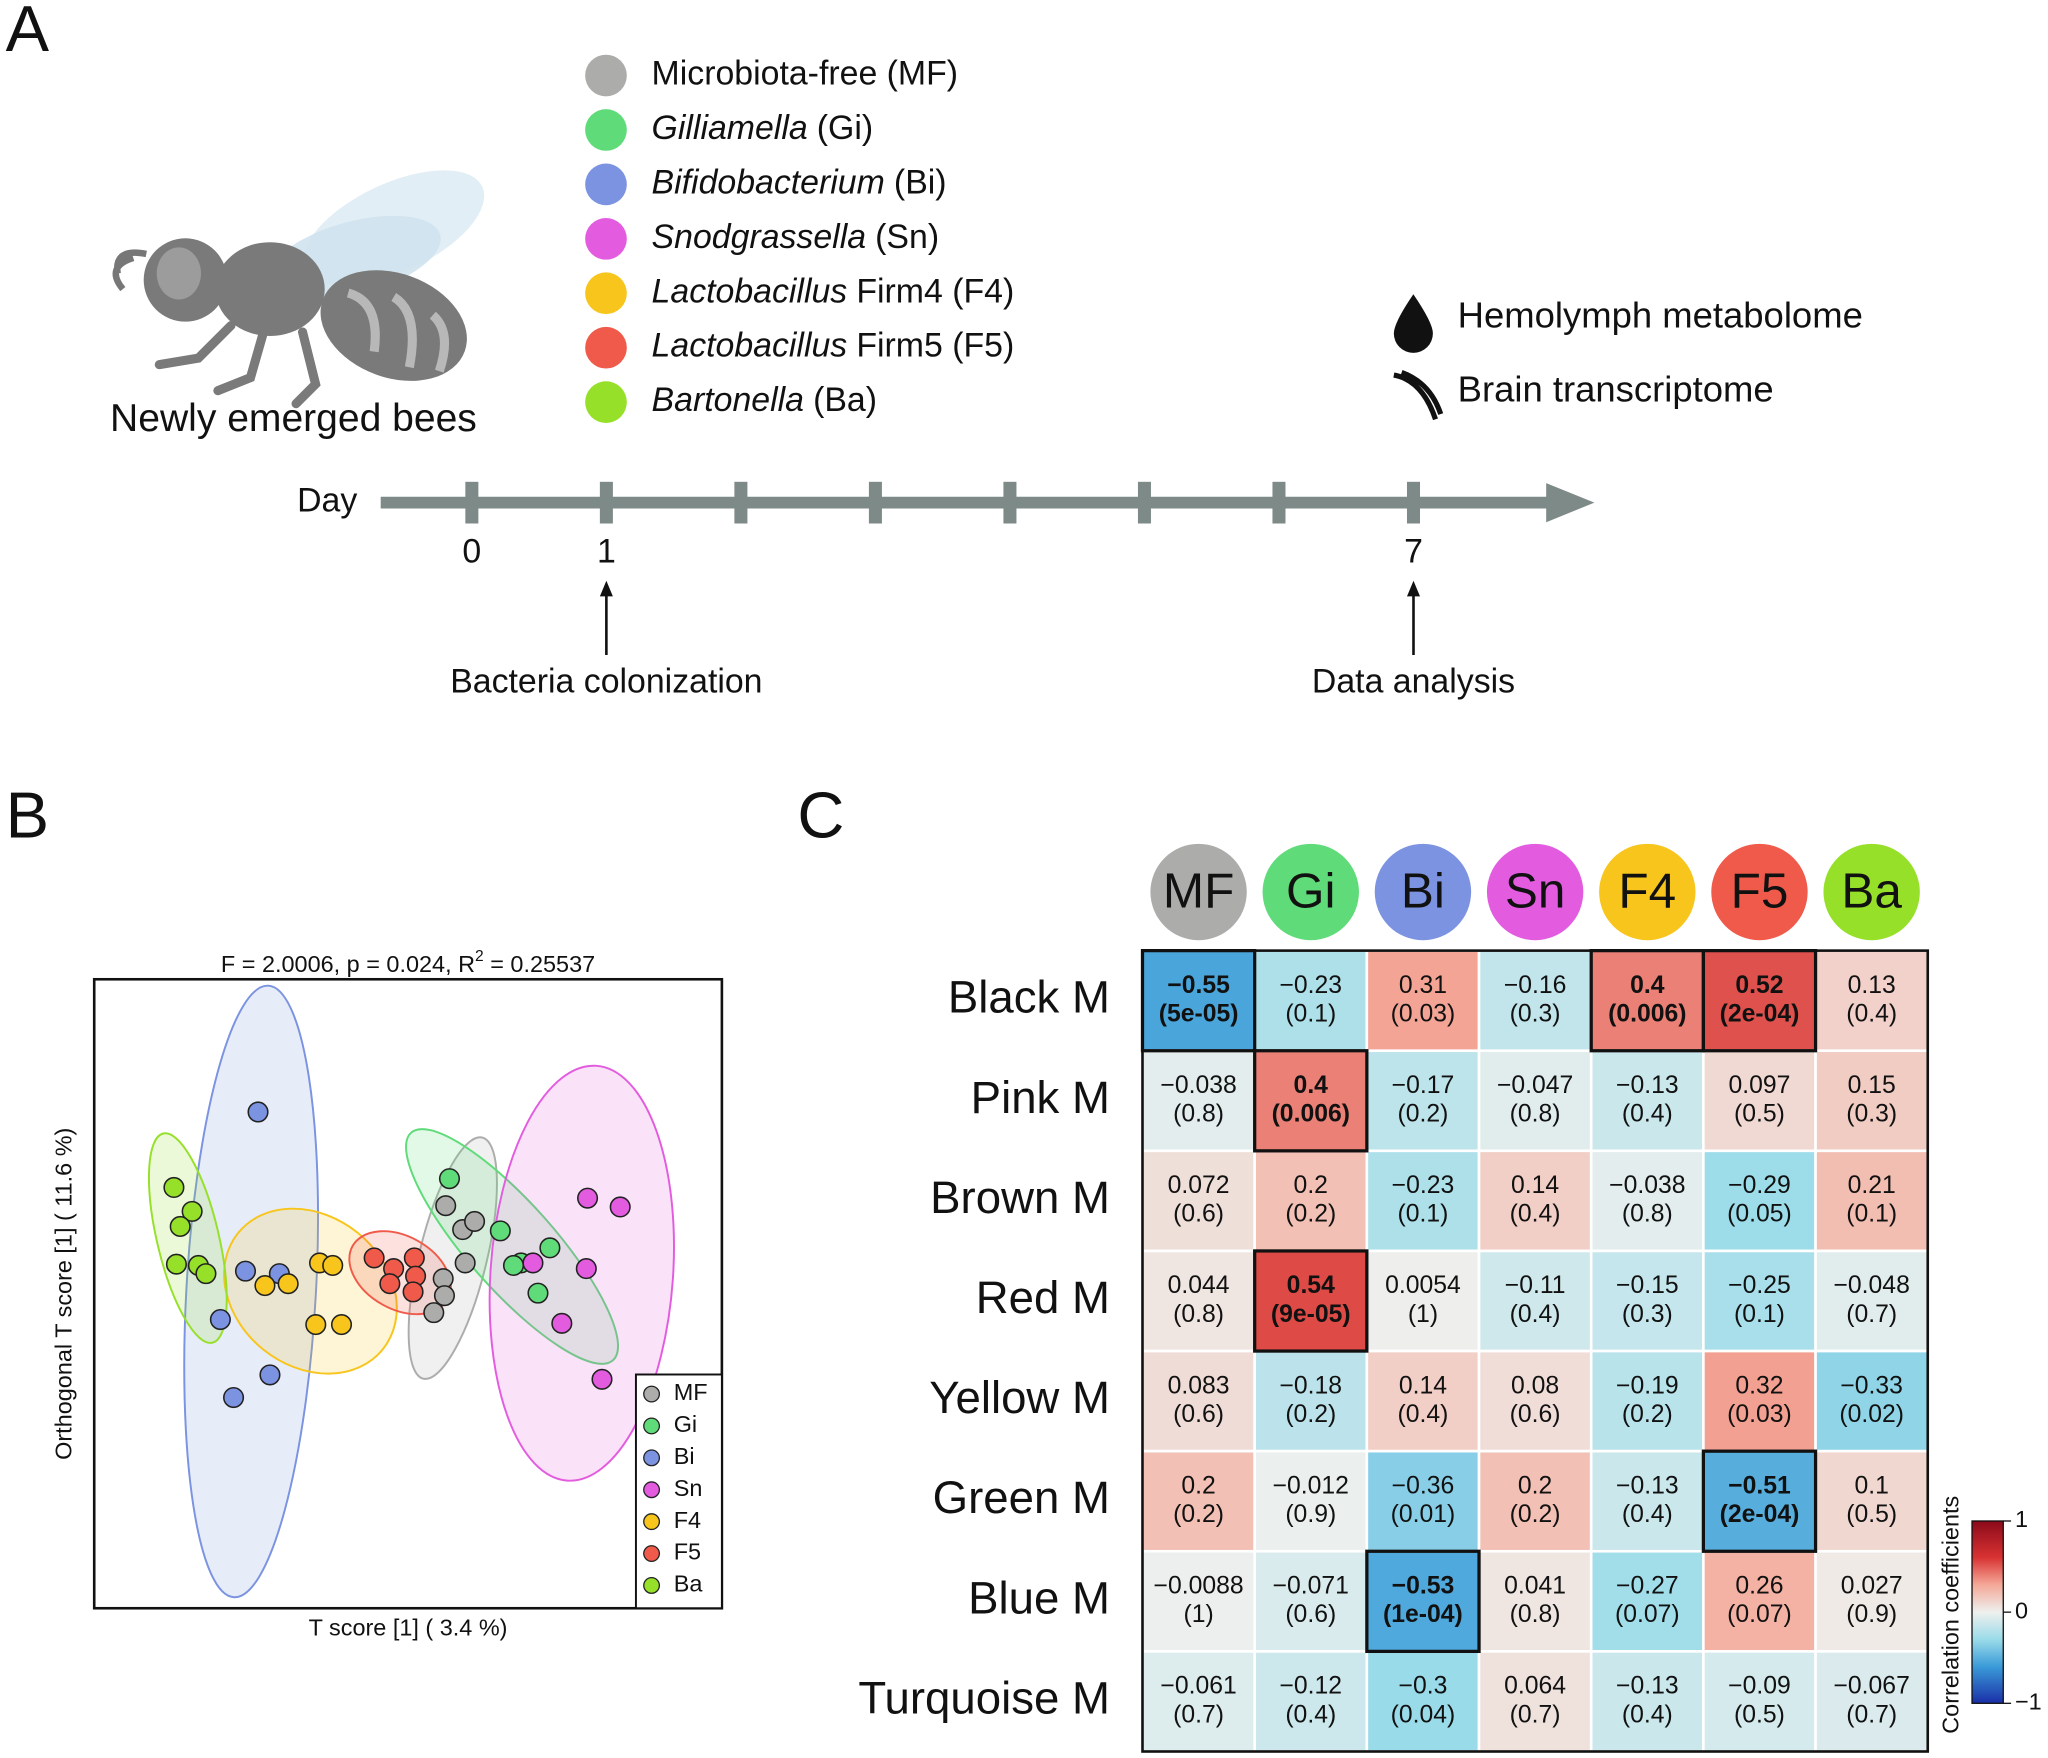 This screenshot has width=2048, height=1758. Describe the element at coordinates (1647, 1385) in the screenshot. I see `cell-value: −0.19` at that location.